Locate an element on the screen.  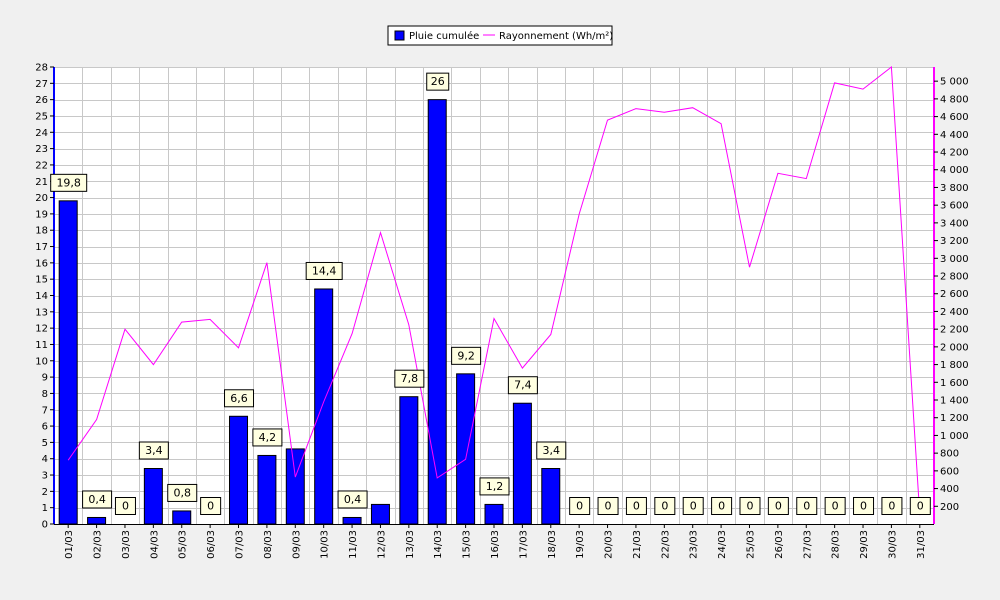
data-label-text: 9,2 is located at coordinates (466, 355).